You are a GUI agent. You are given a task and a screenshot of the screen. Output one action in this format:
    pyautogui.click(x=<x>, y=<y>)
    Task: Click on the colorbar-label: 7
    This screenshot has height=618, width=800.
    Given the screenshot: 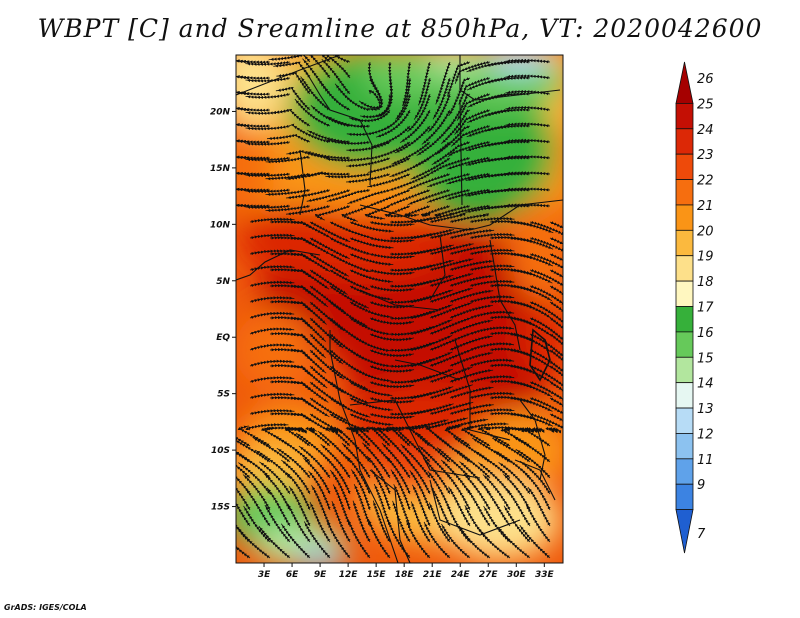 What is the action you would take?
    pyautogui.click(x=701, y=534)
    